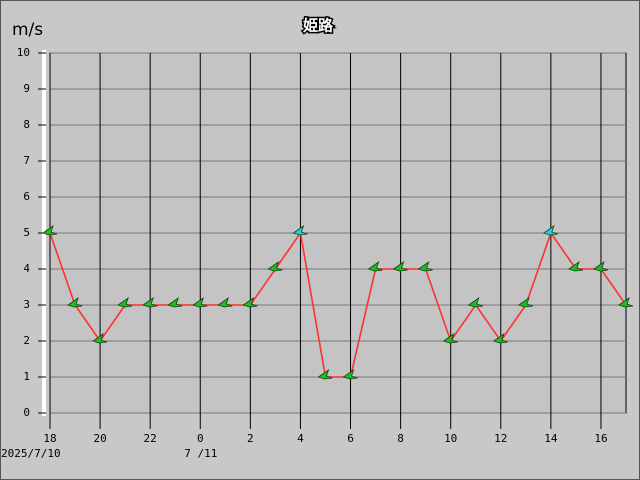  Describe the element at coordinates (250, 438) in the screenshot. I see `x-tick-label: 2` at that location.